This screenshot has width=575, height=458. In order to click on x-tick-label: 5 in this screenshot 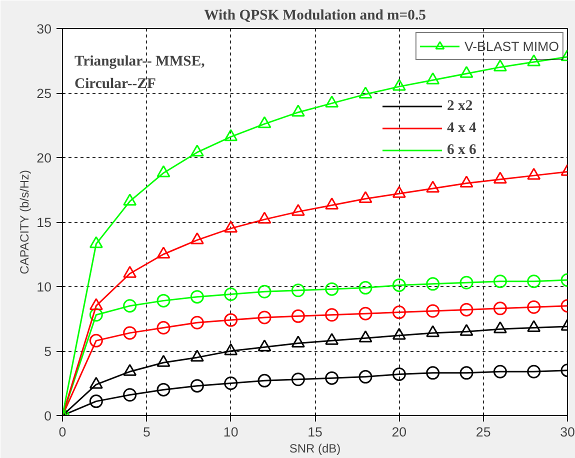, I will do `click(146, 432)`.